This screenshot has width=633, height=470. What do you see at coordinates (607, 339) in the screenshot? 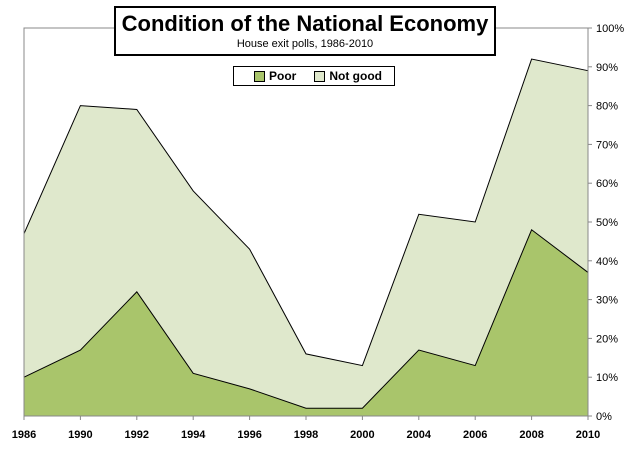
I see `y-tick-label: 20%` at bounding box center [607, 339].